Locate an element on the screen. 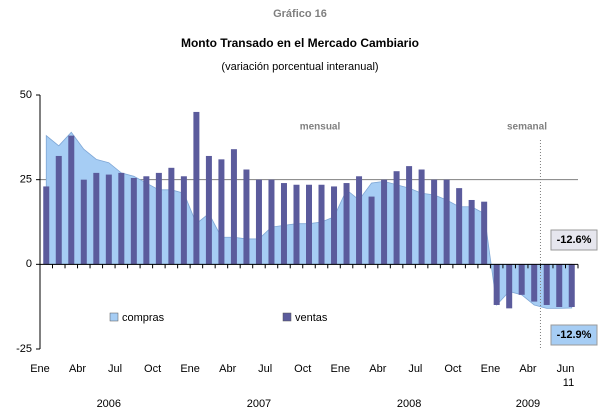 This screenshot has width=603, height=408. legend-label: compras is located at coordinates (143, 318).